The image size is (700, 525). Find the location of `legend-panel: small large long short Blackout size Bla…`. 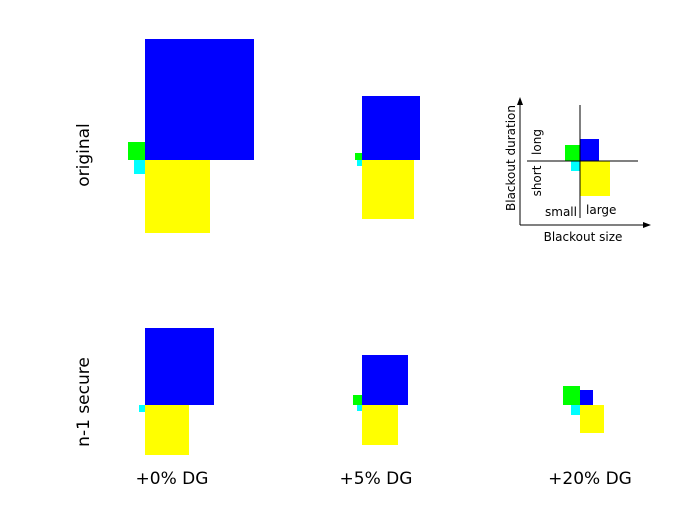

legend-panel: small large long short Blackout size Bla… is located at coordinates (577, 170).